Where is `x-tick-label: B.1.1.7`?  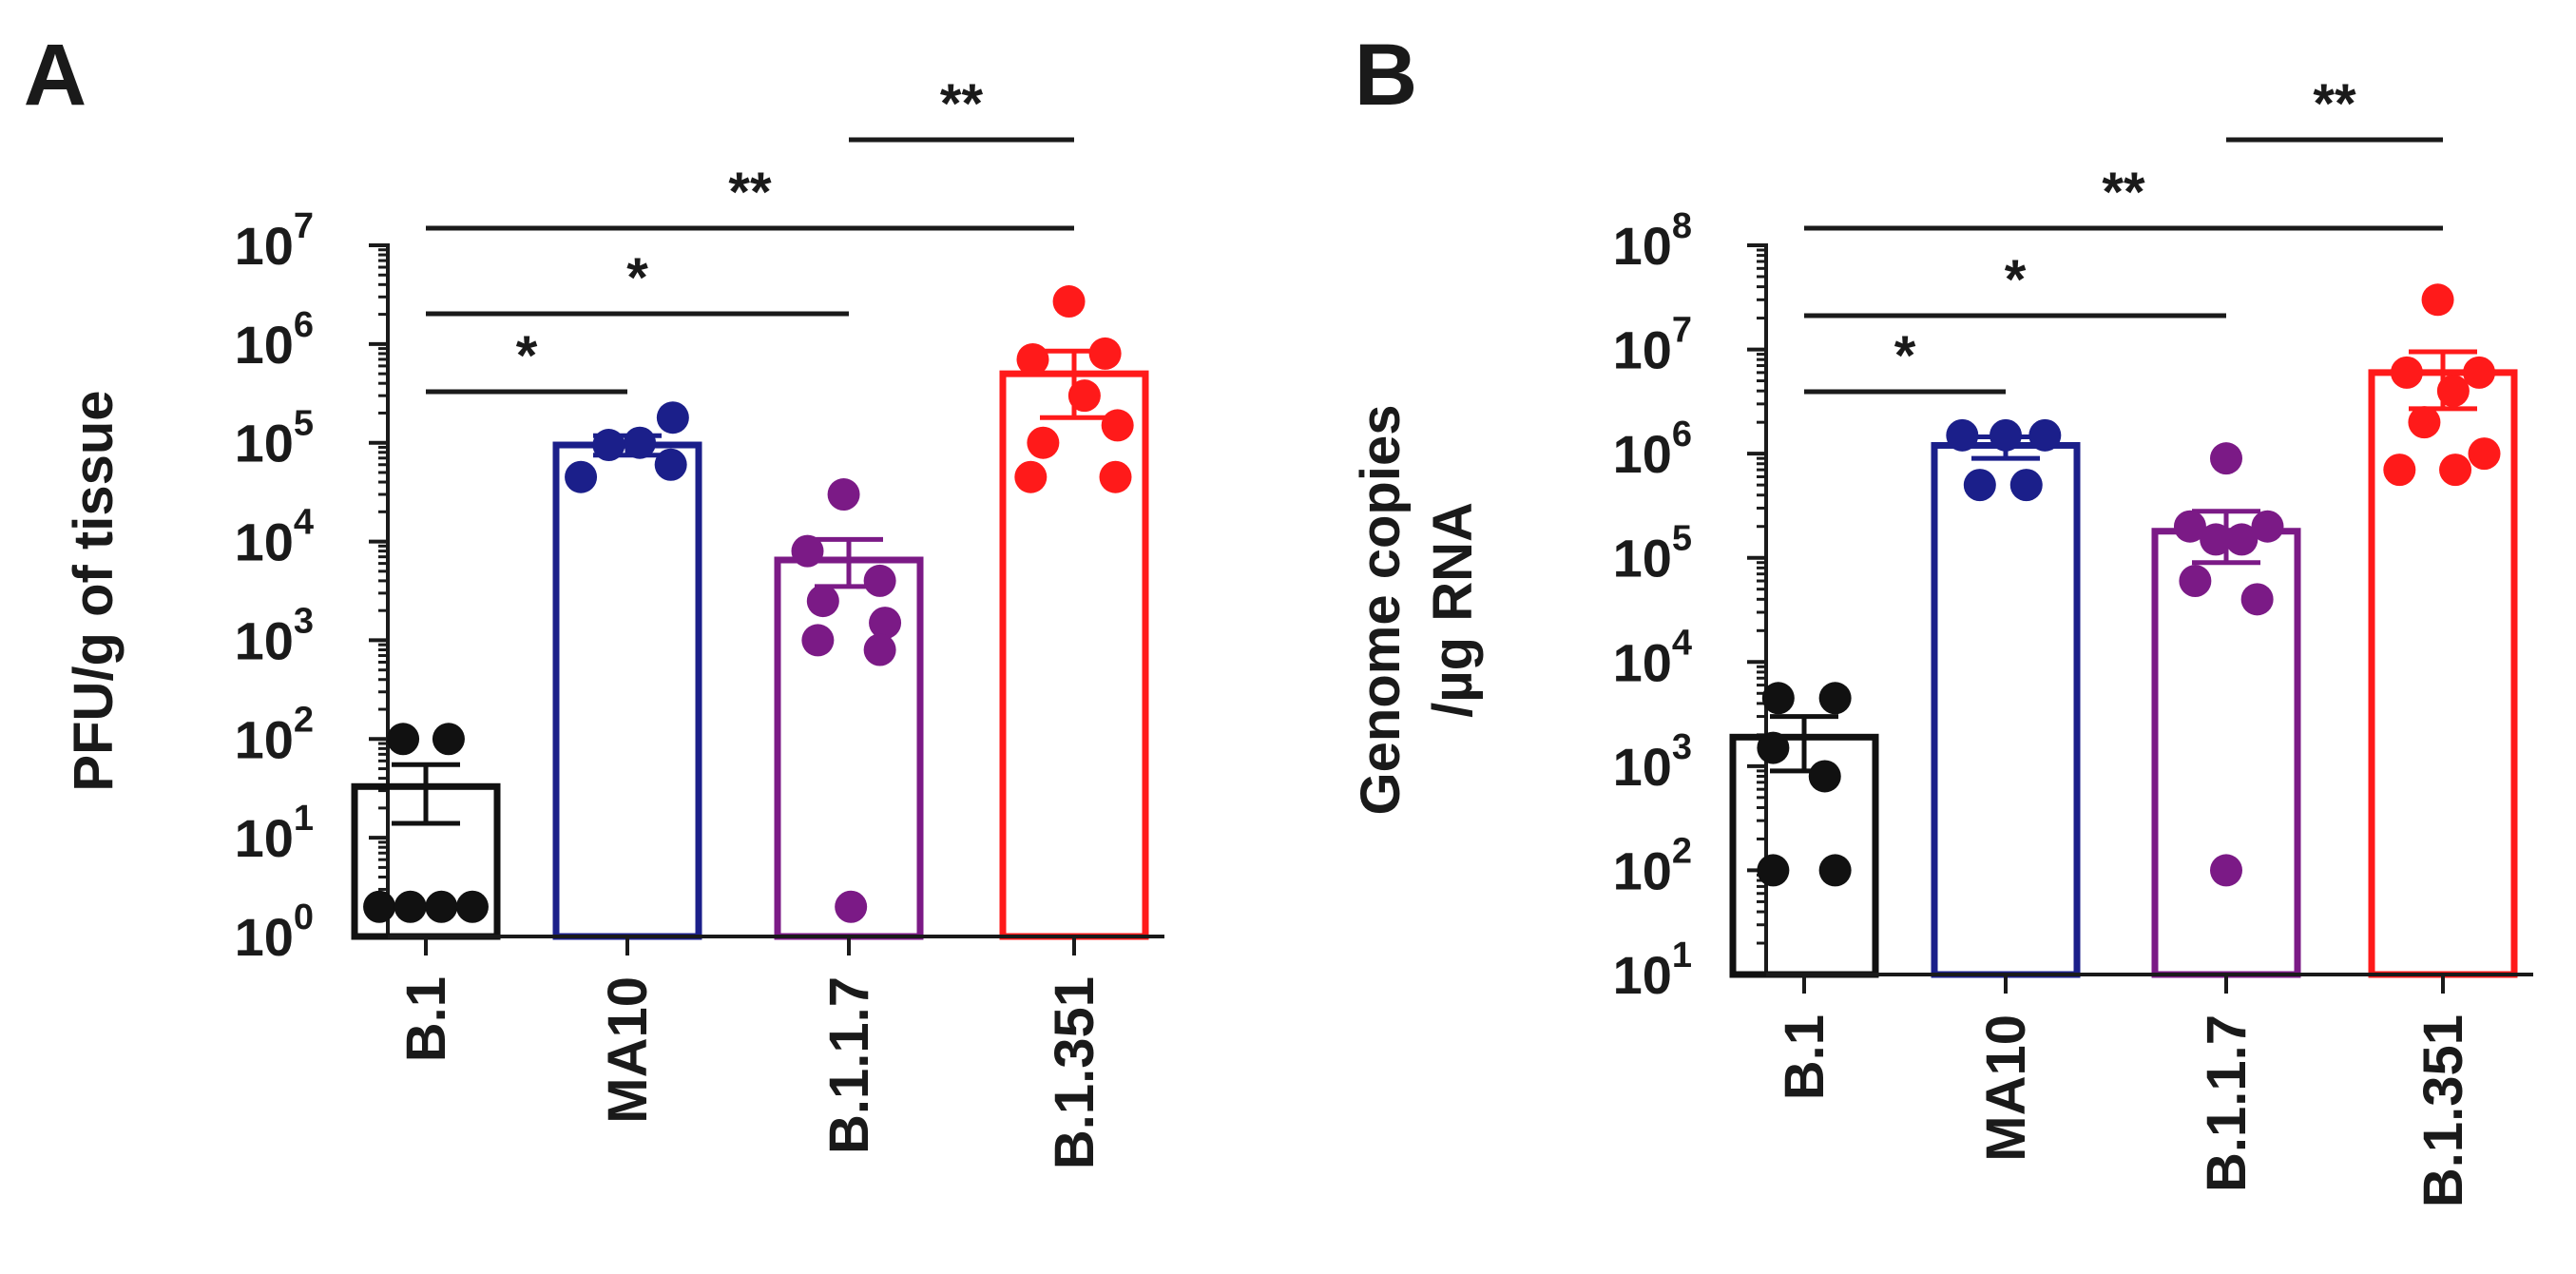
x-tick-label: B.1.1.7 is located at coordinates (2227, 1103).